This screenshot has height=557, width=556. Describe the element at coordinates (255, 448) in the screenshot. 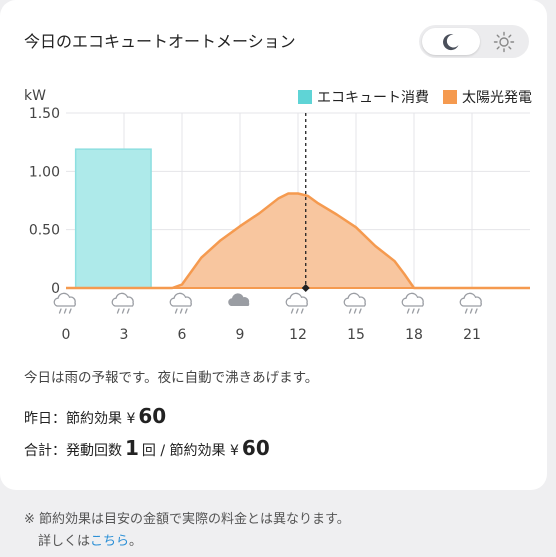

I see `total-value: 60` at that location.